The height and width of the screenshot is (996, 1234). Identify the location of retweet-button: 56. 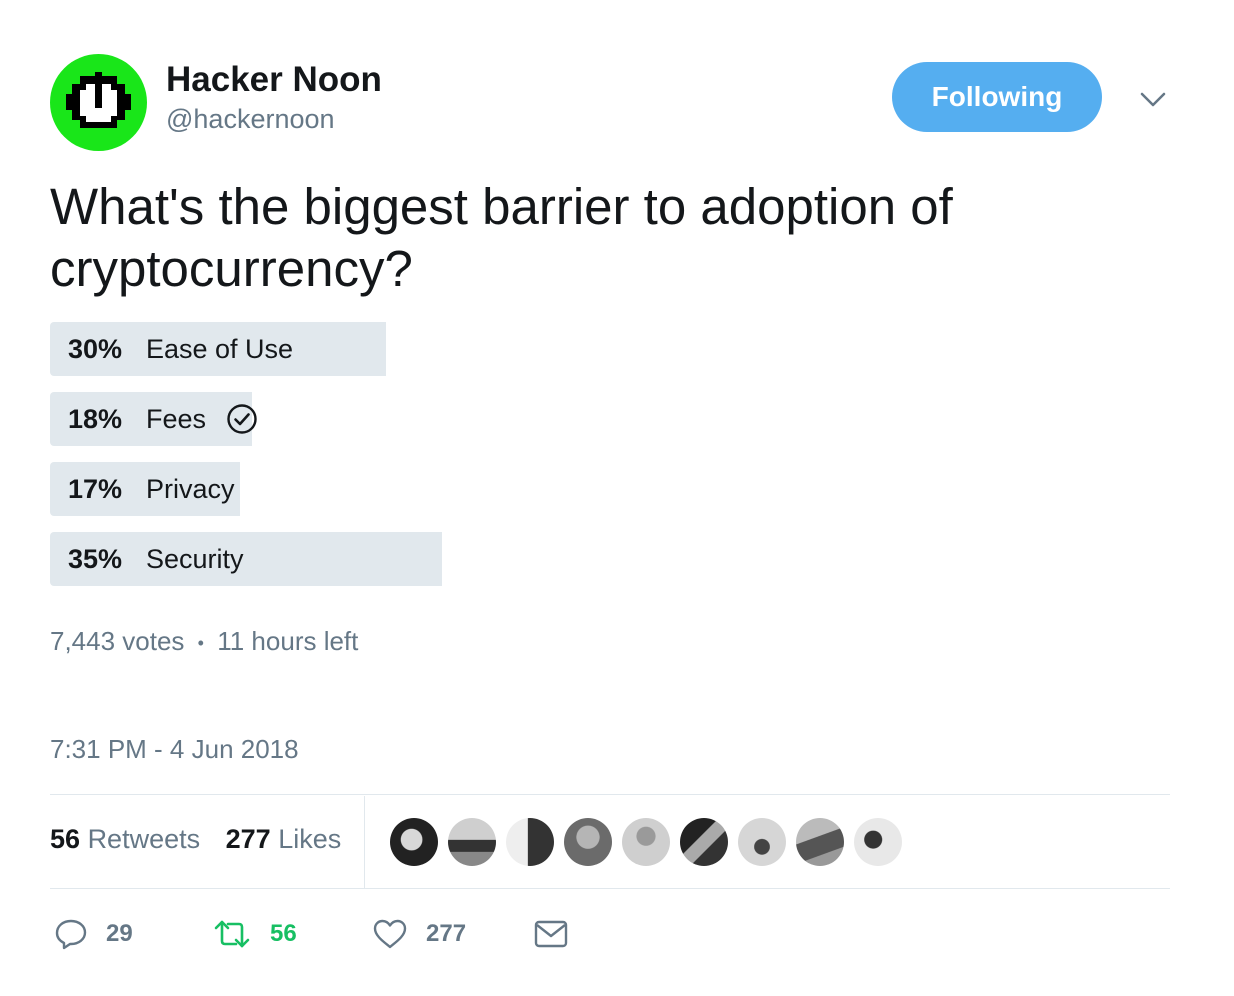
(254, 934).